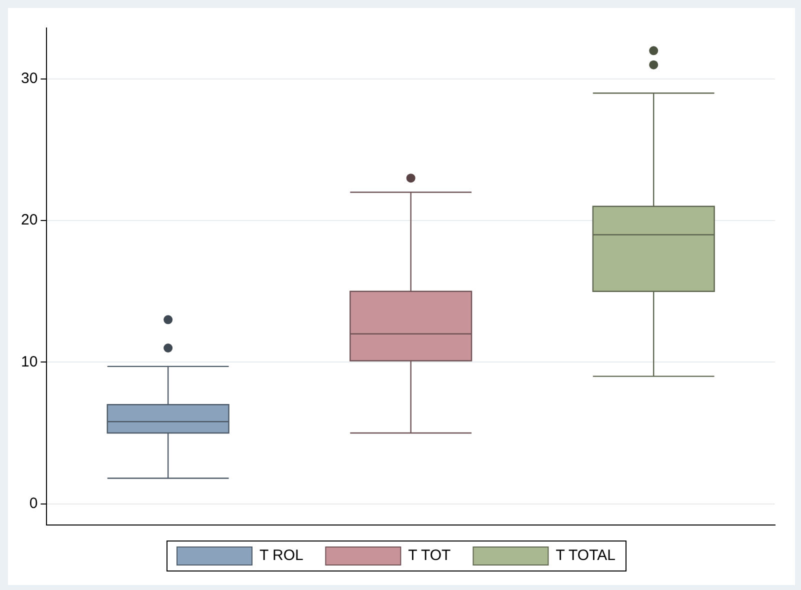 The image size is (801, 590). Describe the element at coordinates (429, 555) in the screenshot. I see `legend-label: T TOT` at that location.